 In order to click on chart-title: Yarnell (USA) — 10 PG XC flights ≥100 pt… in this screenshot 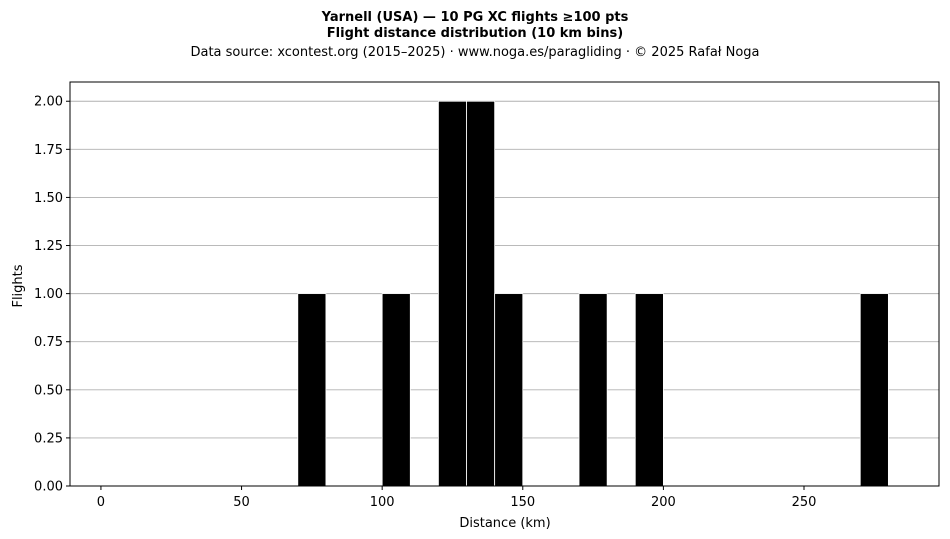, I will do `click(475, 17)`.